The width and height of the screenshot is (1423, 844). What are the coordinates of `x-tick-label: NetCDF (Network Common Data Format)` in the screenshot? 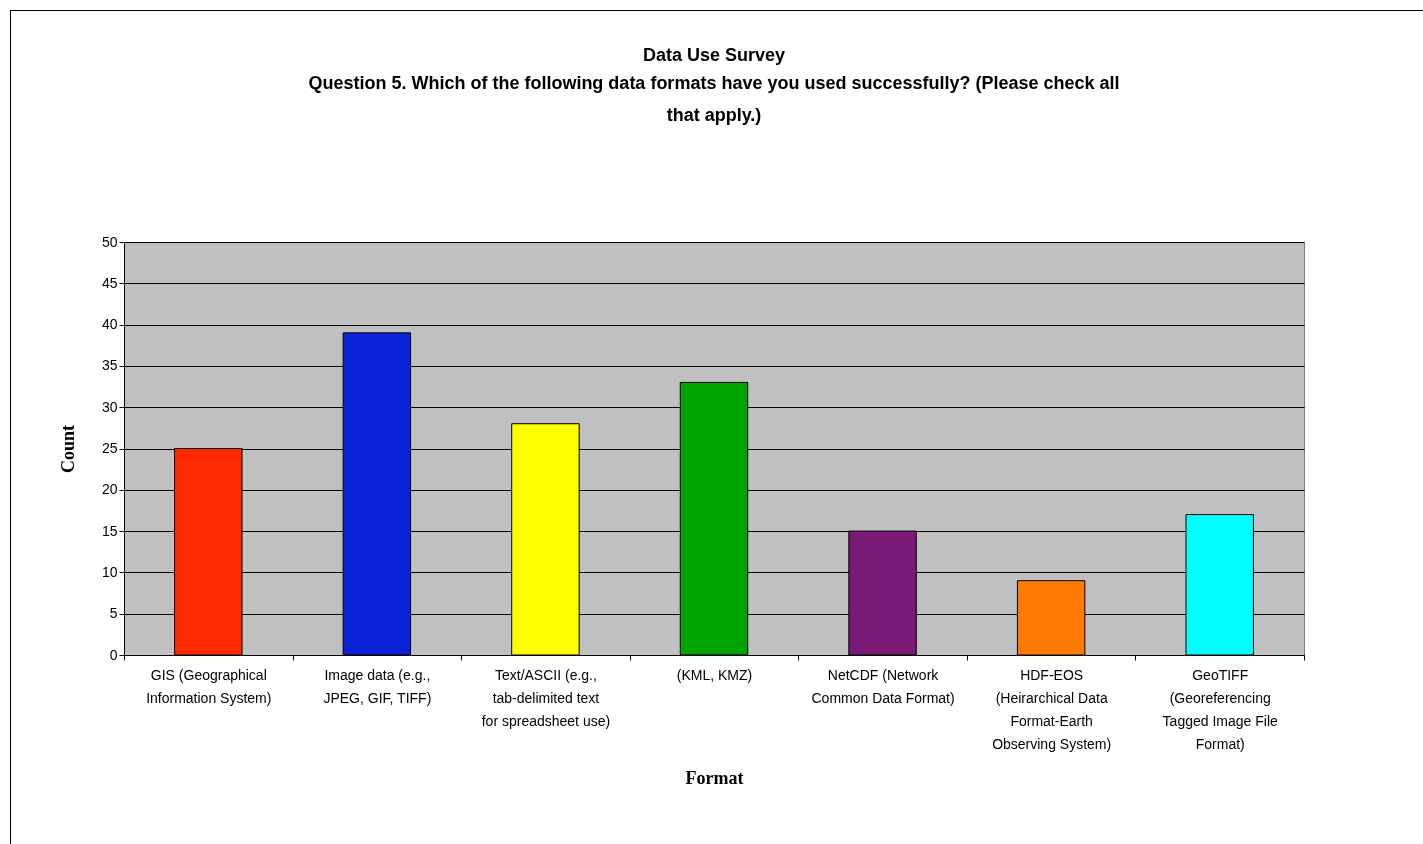 It's located at (883, 686).